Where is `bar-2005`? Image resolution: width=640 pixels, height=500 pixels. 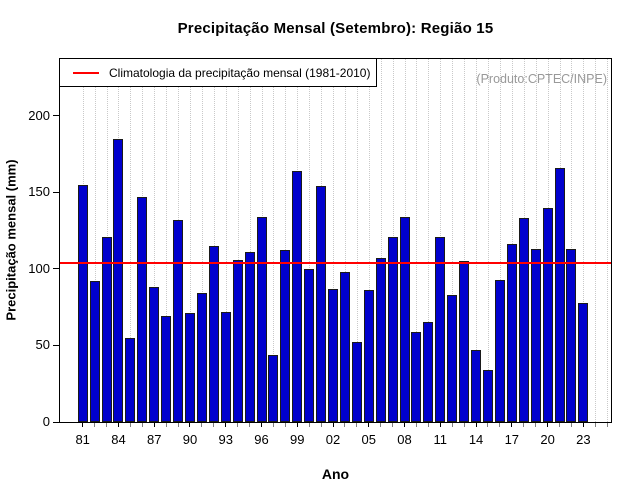
bar-2005 is located at coordinates (368, 356).